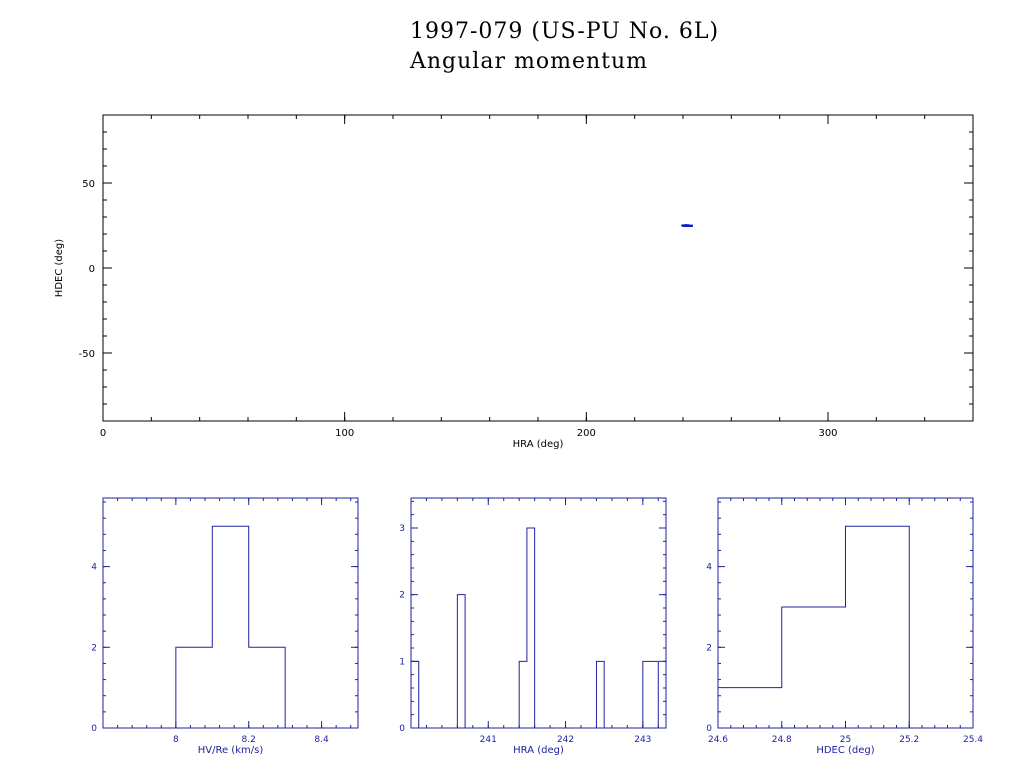  What do you see at coordinates (782, 740) in the screenshot?
I see `x-tick-label: 24.8` at bounding box center [782, 740].